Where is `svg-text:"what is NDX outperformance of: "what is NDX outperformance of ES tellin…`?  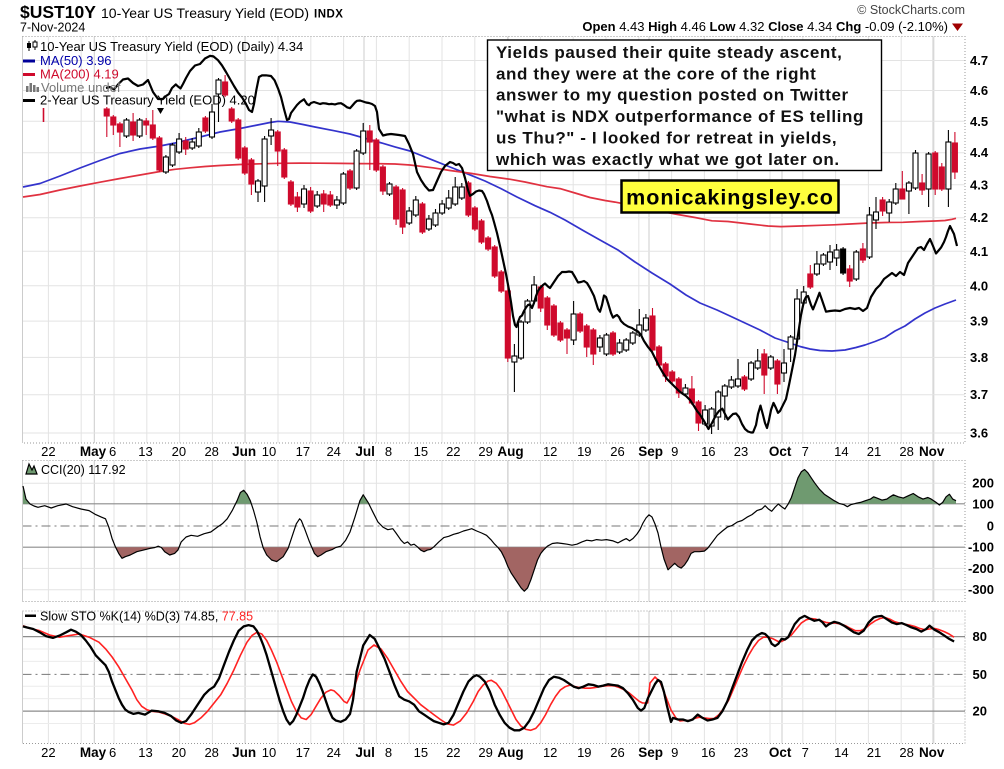
svg-text:"what is NDX outperformance of: "what is NDX outperformance of ES tellin… is located at coordinates (680, 116).